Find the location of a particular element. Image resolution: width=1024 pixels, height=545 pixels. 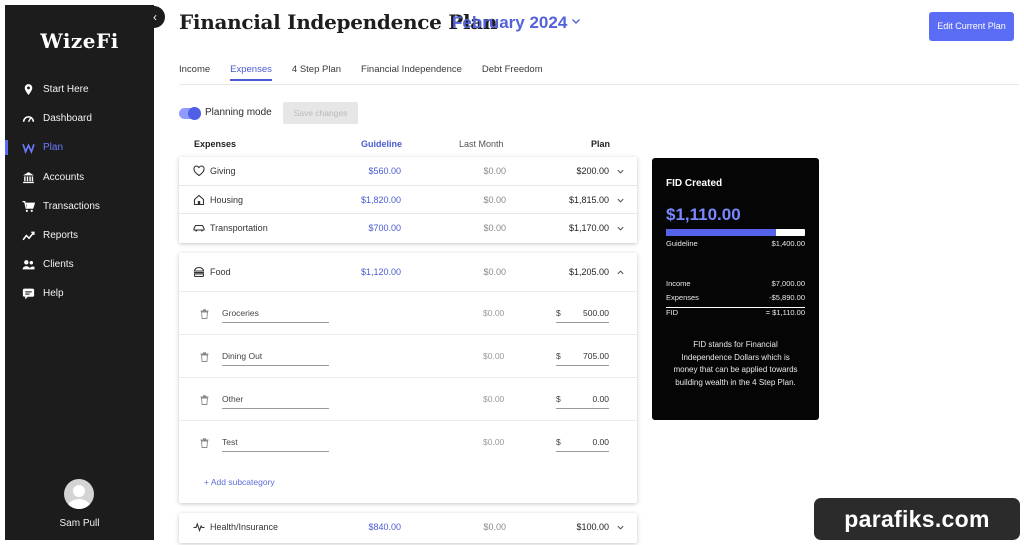

burger-icon is located at coordinates (199, 272).